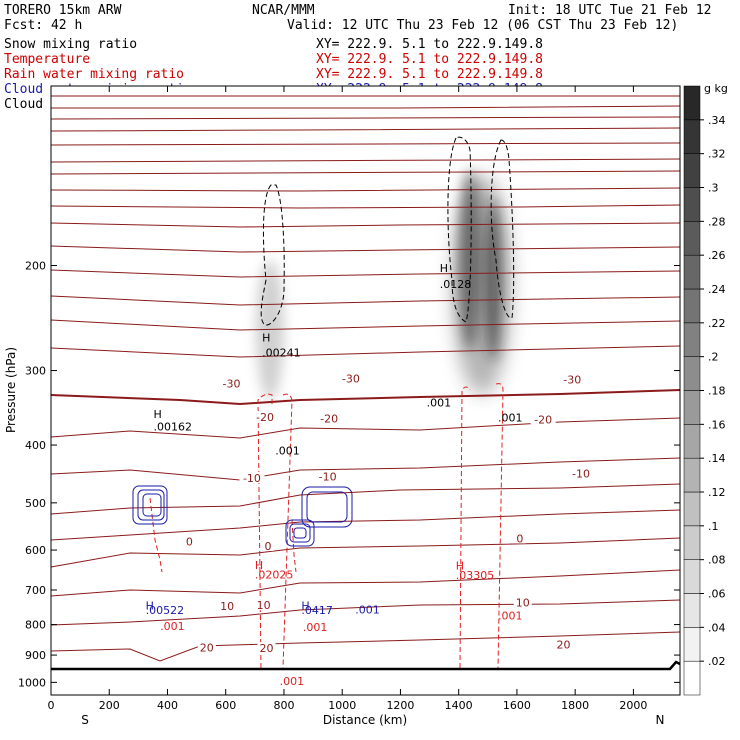  I want to click on y-tick-label: 500, so click(35, 503).